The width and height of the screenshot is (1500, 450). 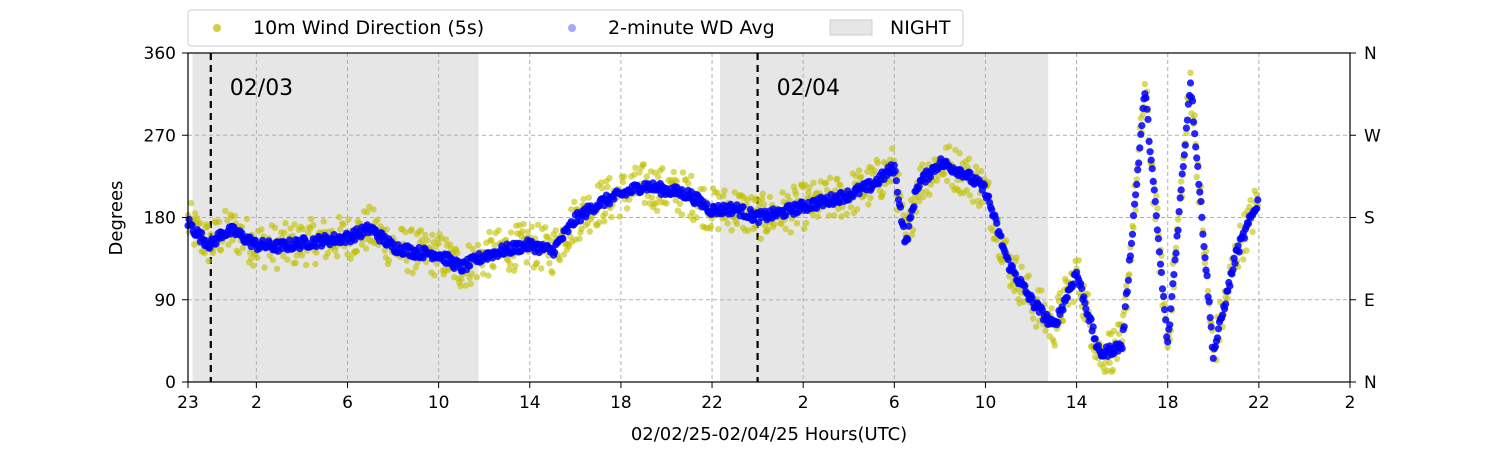 What do you see at coordinates (691, 28) in the screenshot?
I see `legend-label: 2-minute WD Avg` at bounding box center [691, 28].